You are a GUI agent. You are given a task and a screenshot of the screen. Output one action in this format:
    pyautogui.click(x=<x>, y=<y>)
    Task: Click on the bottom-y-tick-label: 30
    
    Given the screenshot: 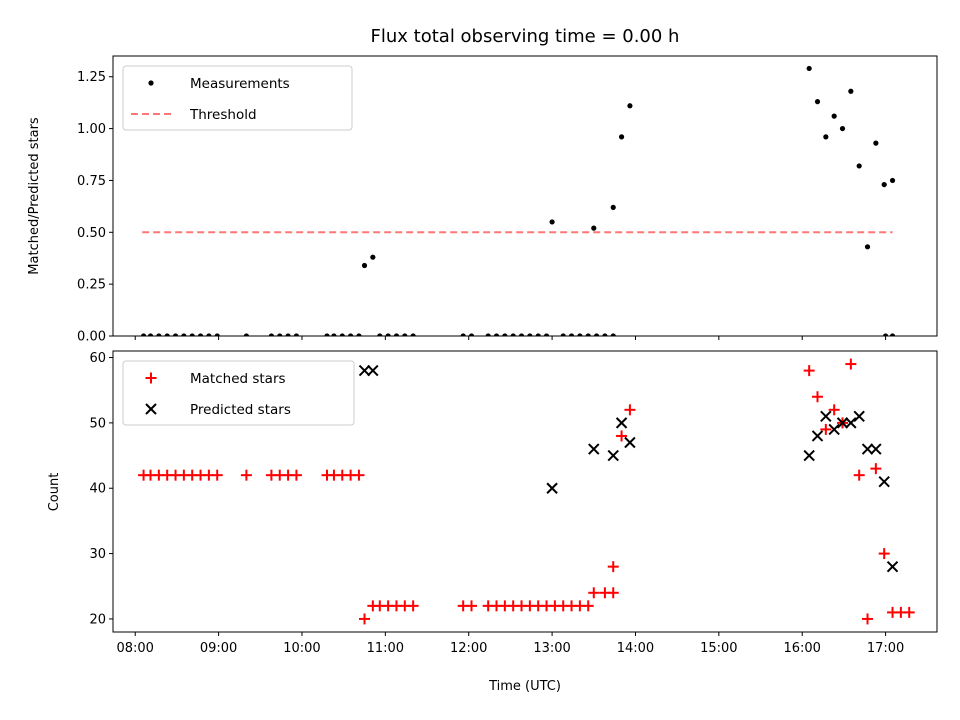 What is the action you would take?
    pyautogui.click(x=97, y=554)
    